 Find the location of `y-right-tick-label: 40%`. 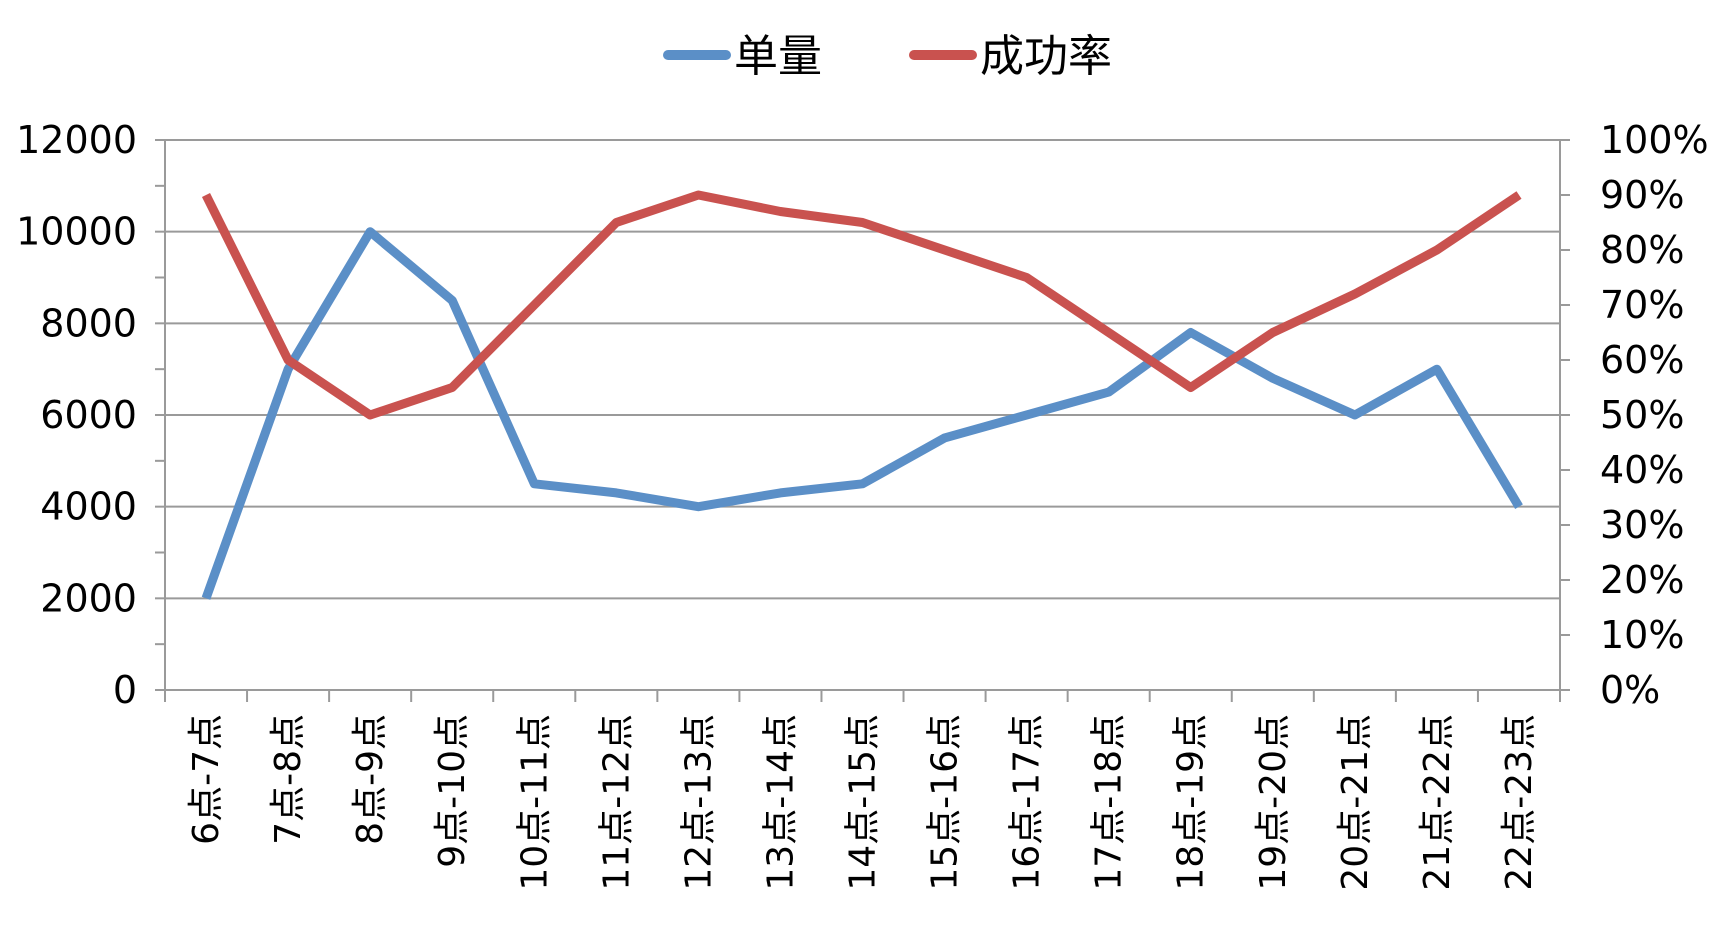

y-right-tick-label: 40% is located at coordinates (1642, 470).